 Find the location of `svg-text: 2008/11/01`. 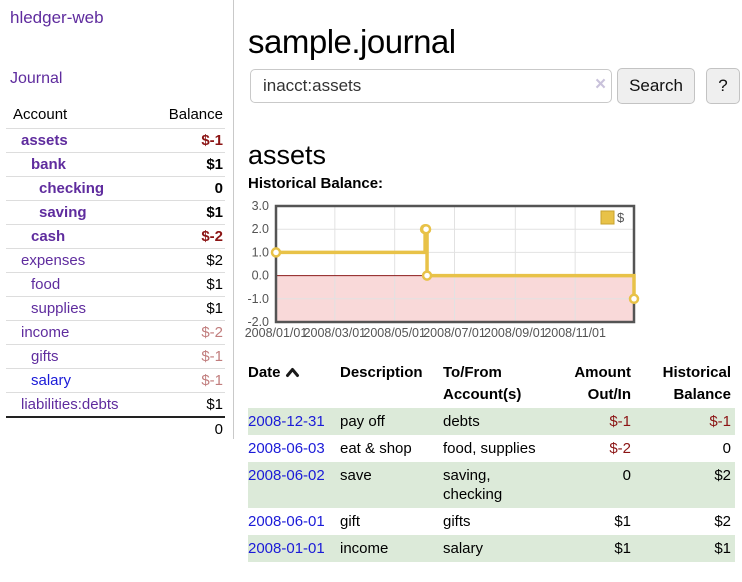

svg-text: 2008/11/01 is located at coordinates (575, 333).